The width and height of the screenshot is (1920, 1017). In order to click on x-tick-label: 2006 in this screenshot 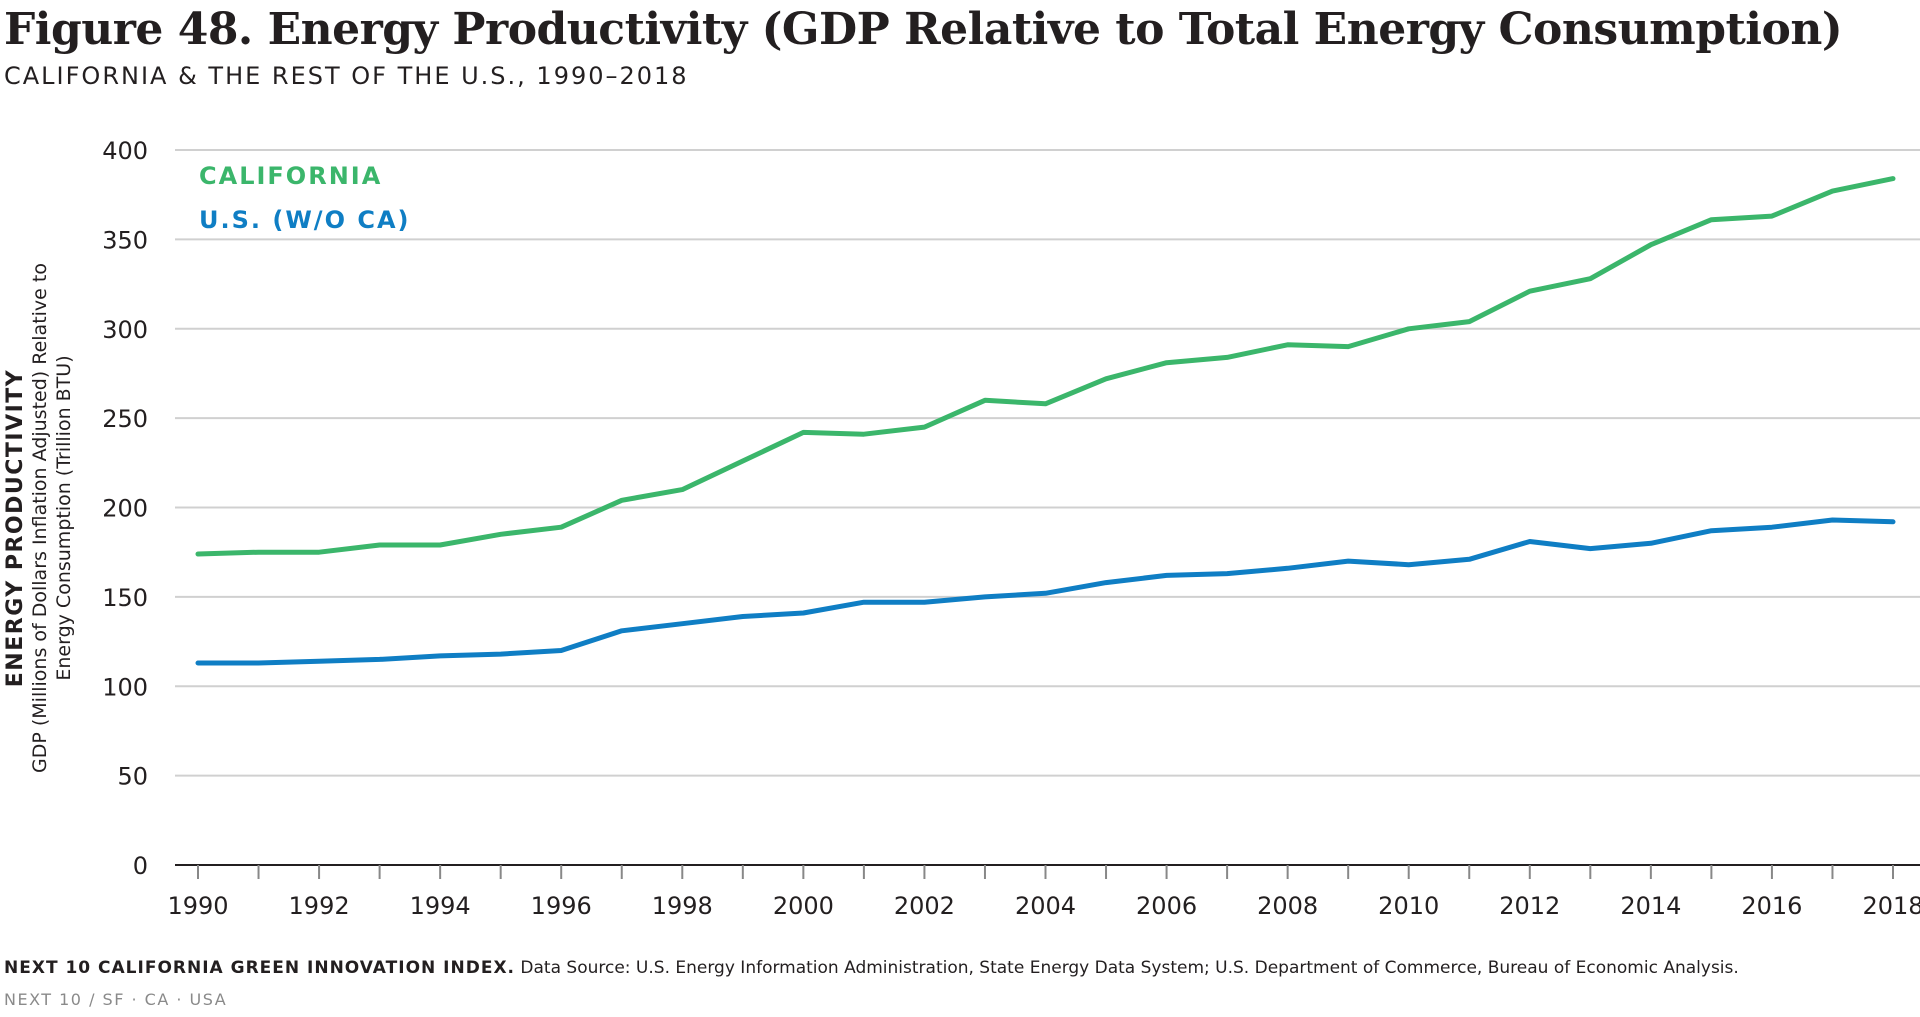, I will do `click(1166, 906)`.